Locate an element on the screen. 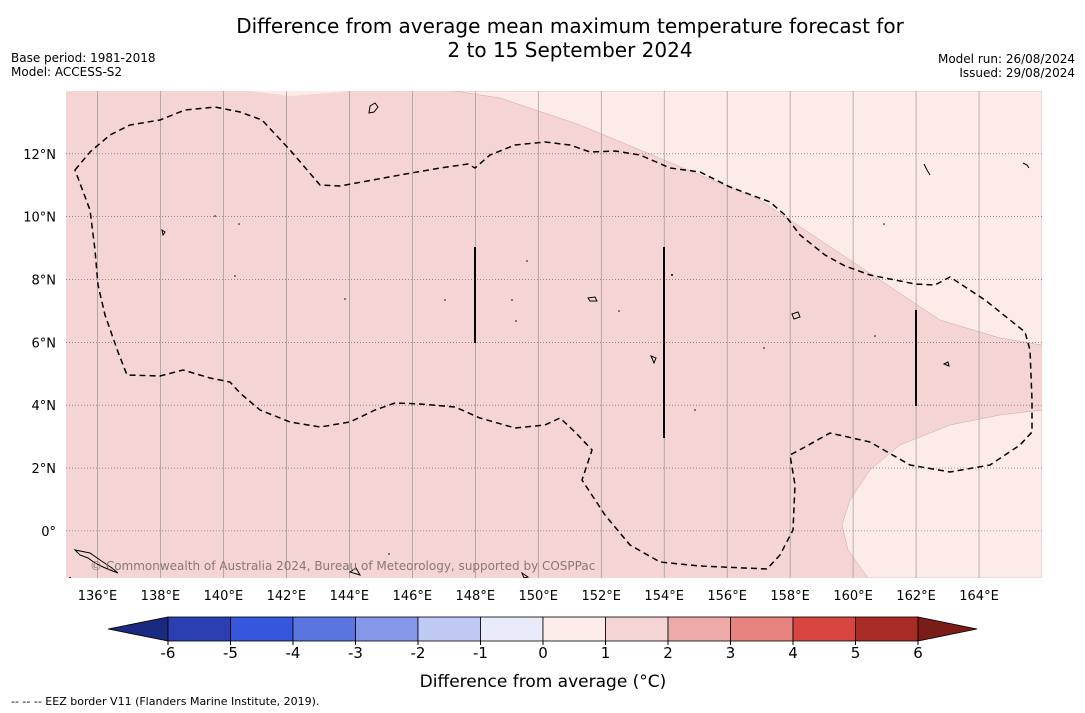 The image size is (1085, 713). issued-date: Issued: 29/08/2024 is located at coordinates (1017, 73).